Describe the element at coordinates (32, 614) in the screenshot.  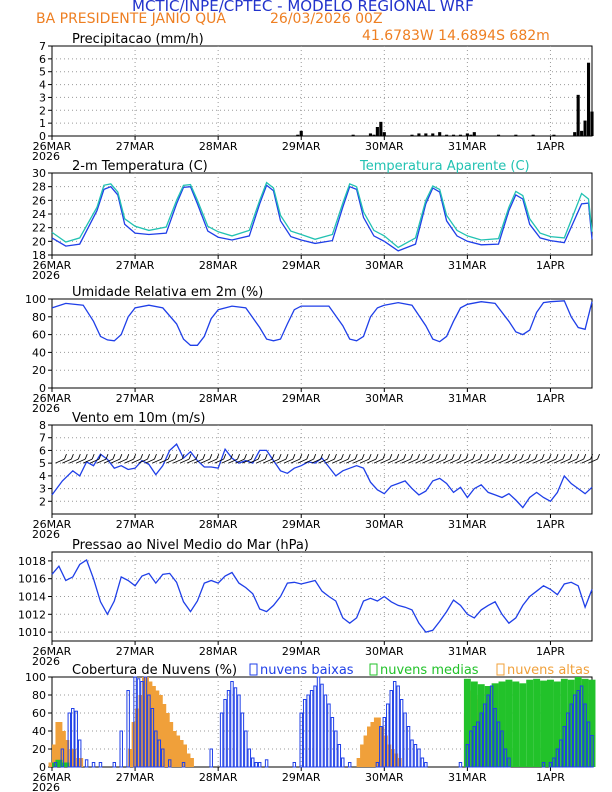
I see `y-tick-label: 1012` at that location.